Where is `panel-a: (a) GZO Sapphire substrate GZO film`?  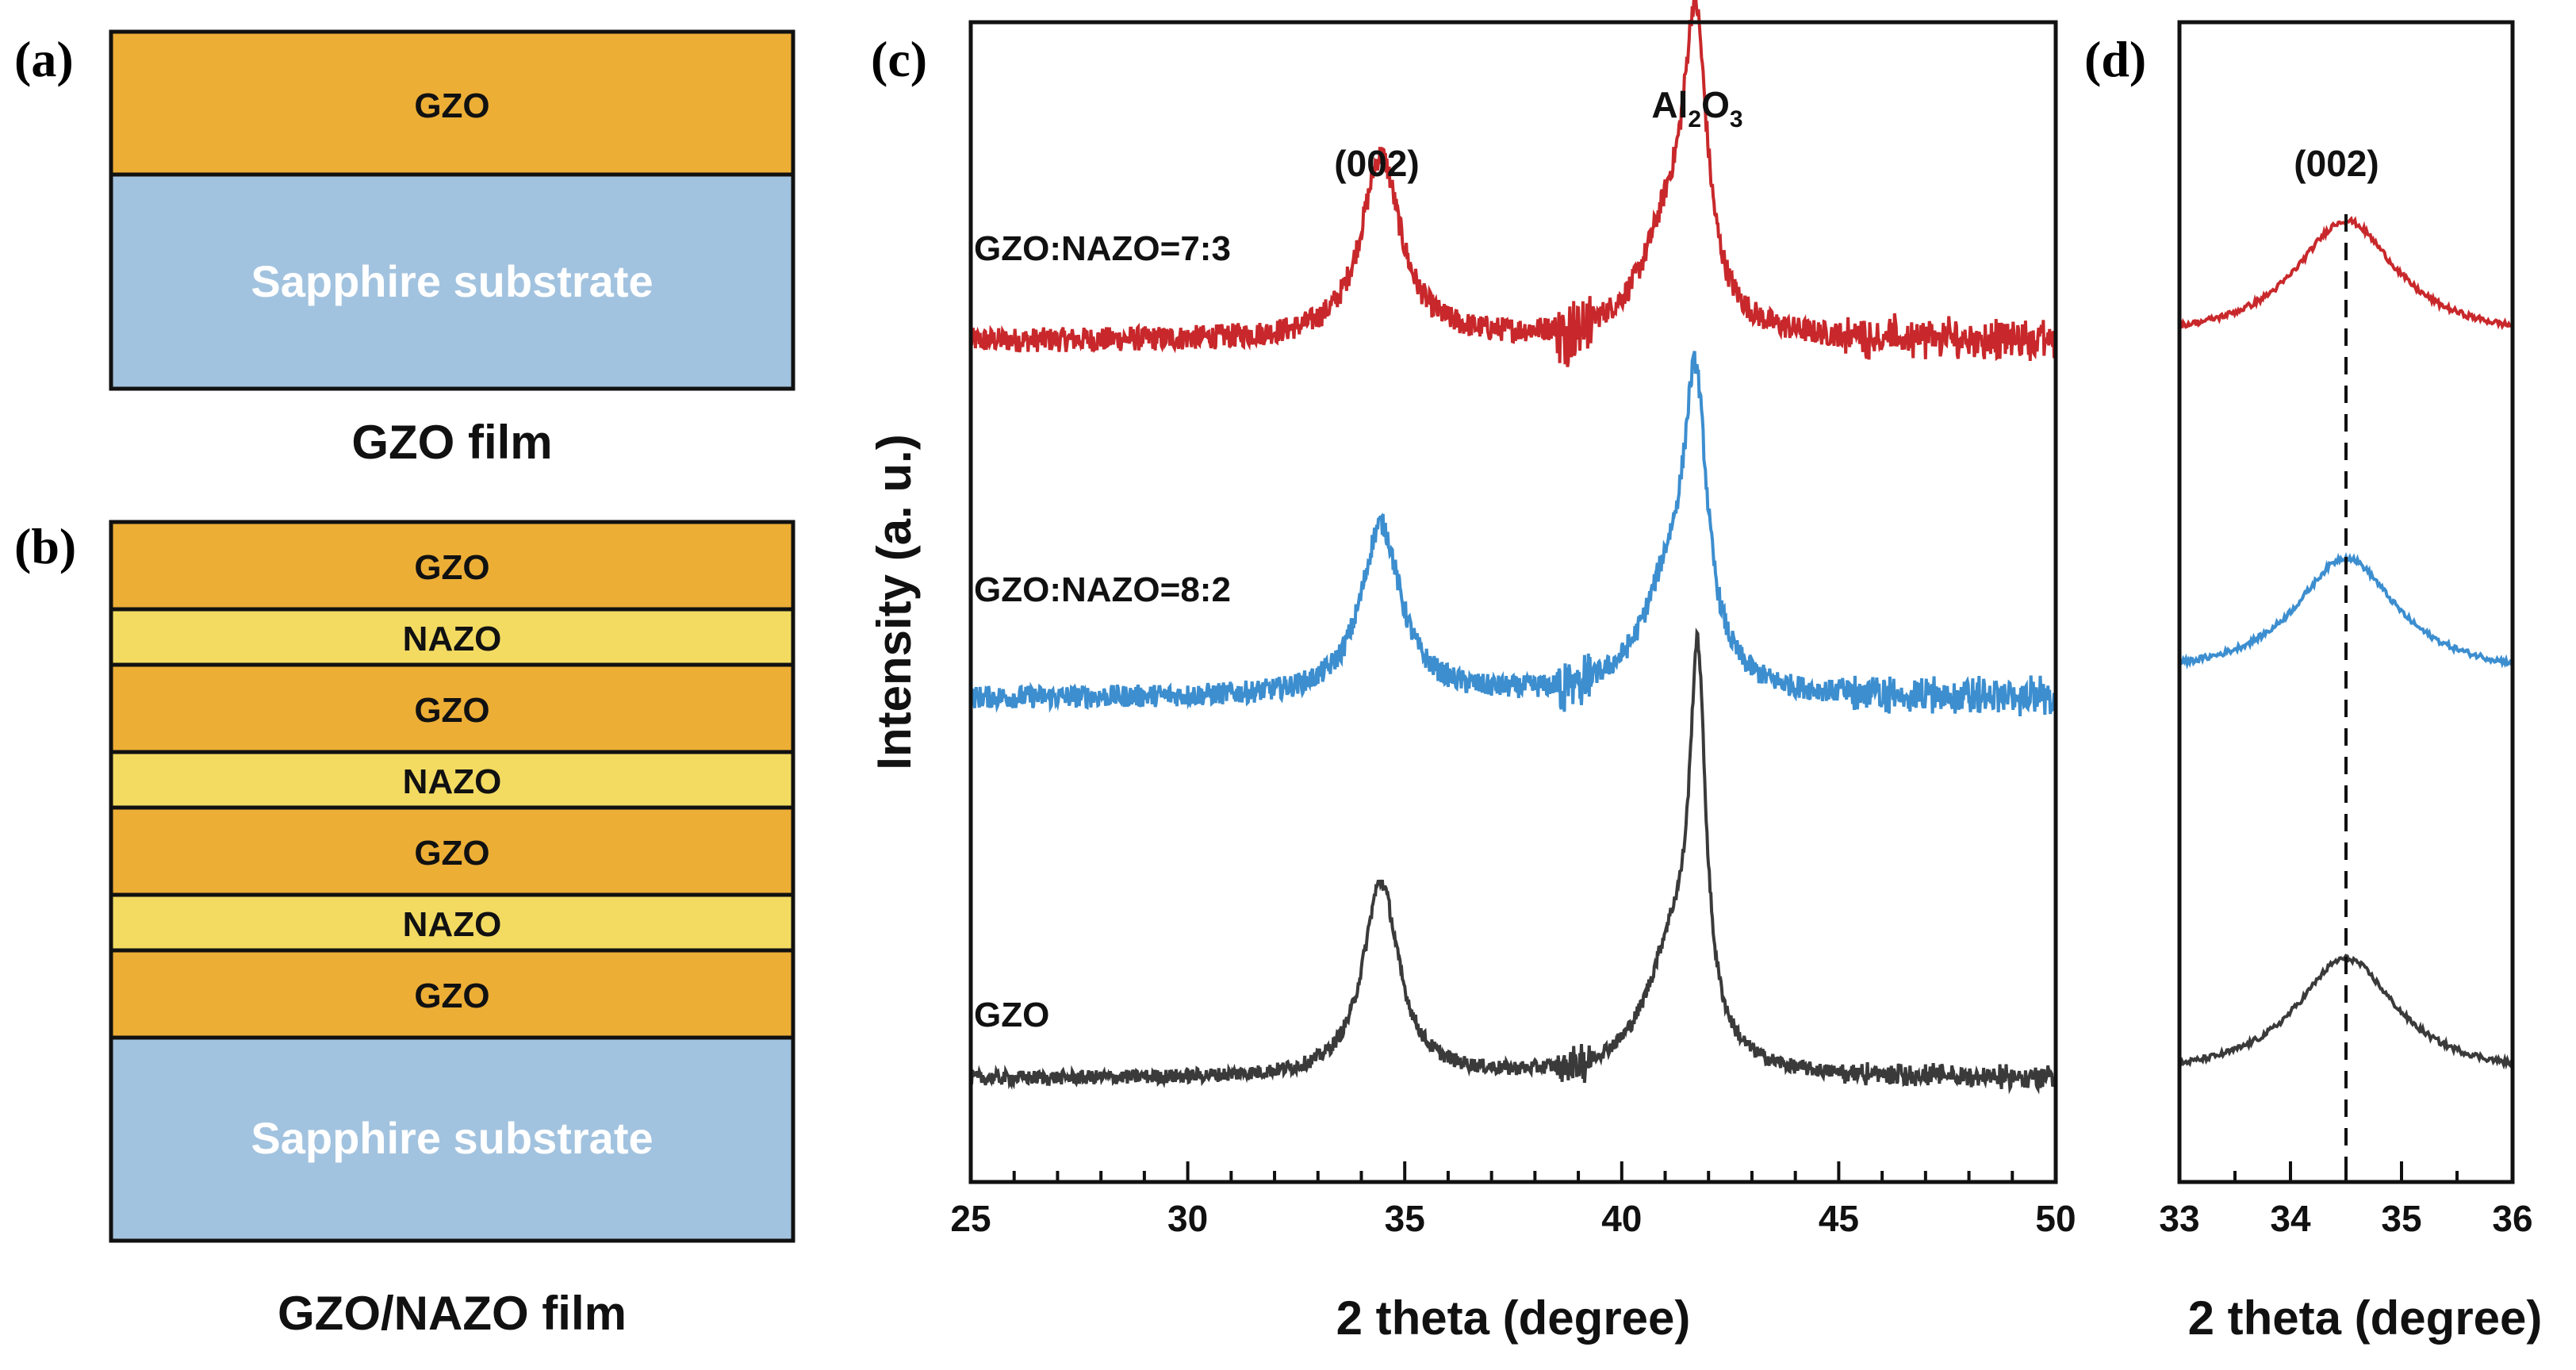
panel-a: (a) GZO Sapphire substrate GZO film is located at coordinates (405, 249).